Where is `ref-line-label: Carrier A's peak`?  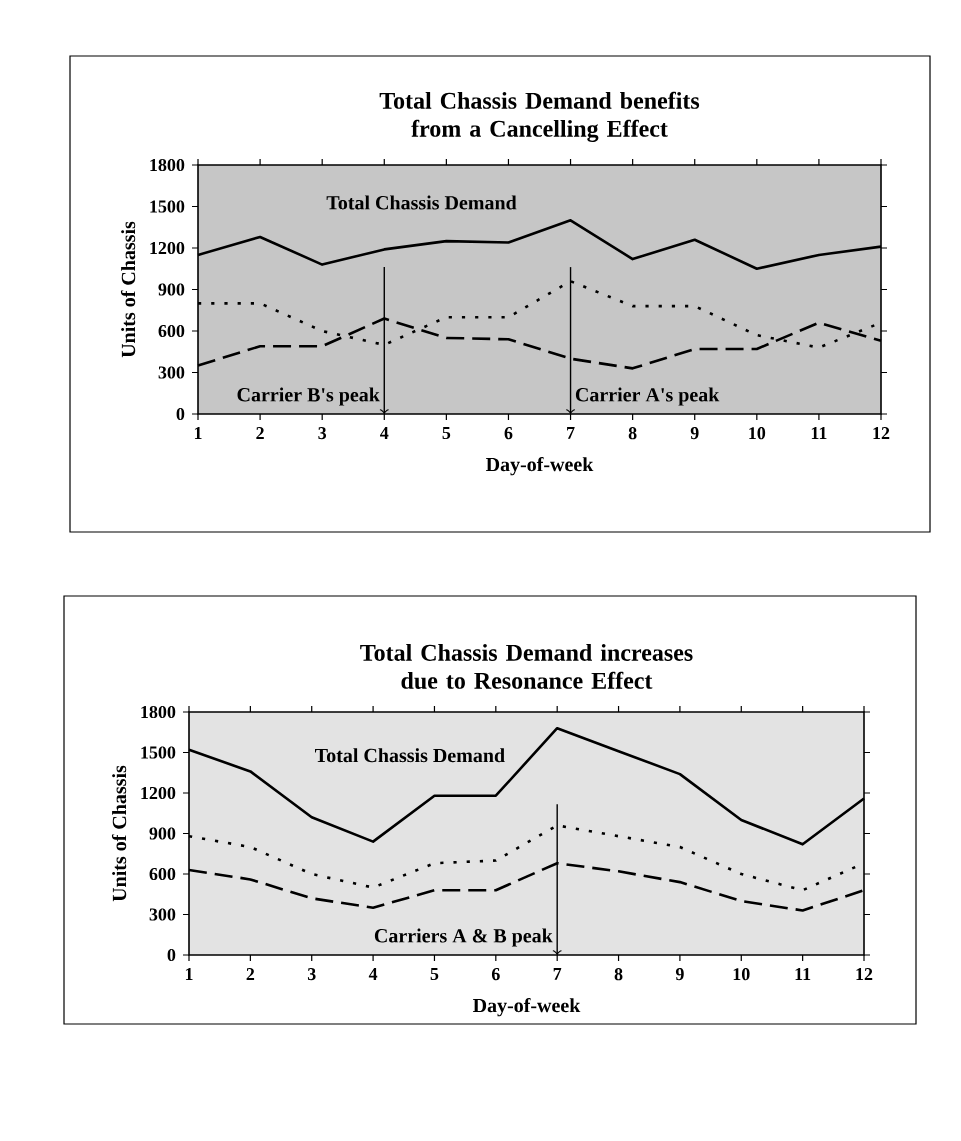 ref-line-label: Carrier A's peak is located at coordinates (647, 396).